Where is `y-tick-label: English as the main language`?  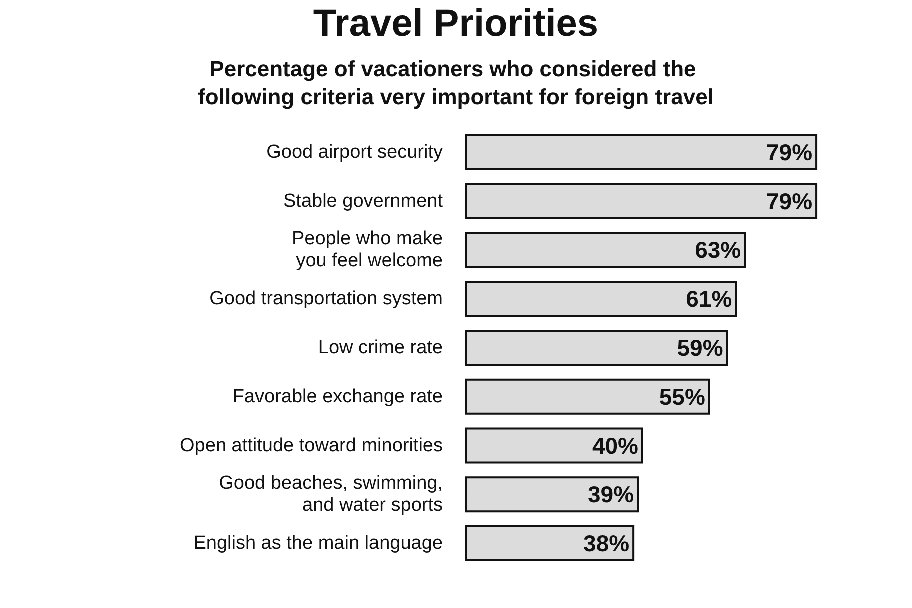 y-tick-label: English as the main language is located at coordinates (318, 543).